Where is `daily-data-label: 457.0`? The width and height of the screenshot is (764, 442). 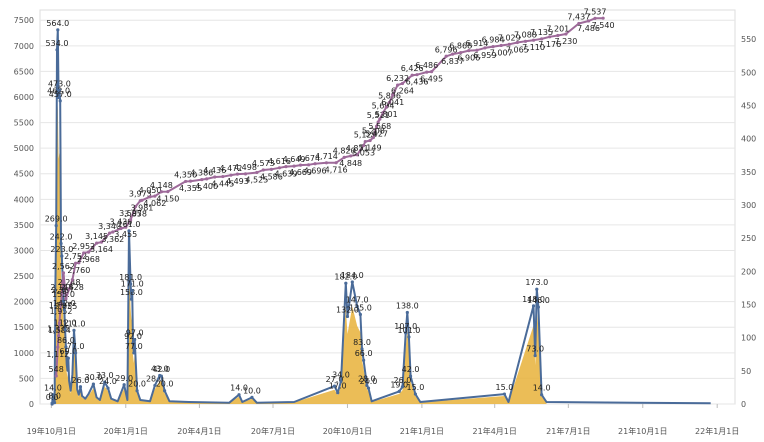 daily-data-label: 457.0 is located at coordinates (60, 94).